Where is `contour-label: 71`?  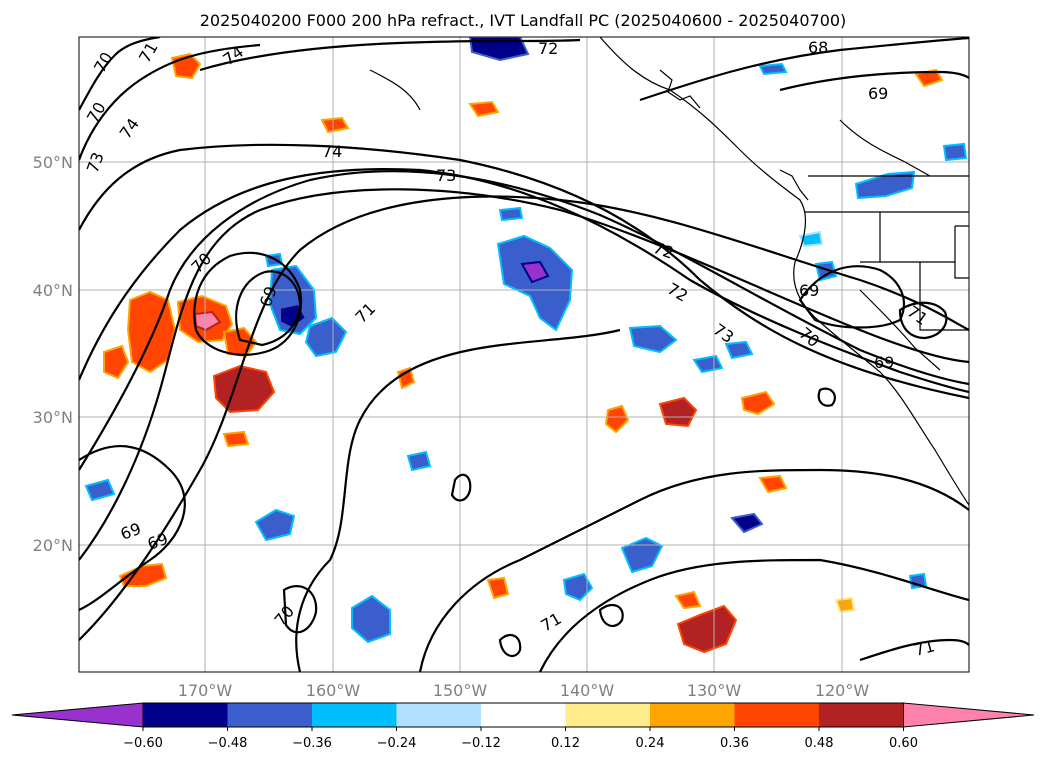
contour-label: 71 is located at coordinates (924, 648).